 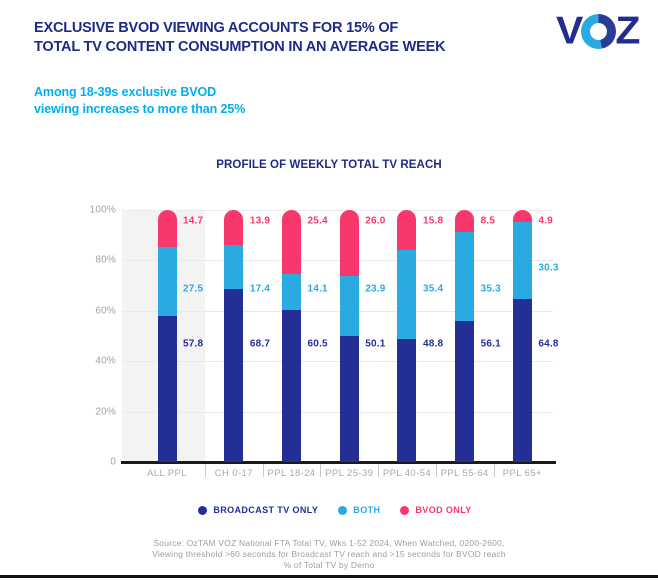 I want to click on value-label: 15.8, so click(x=433, y=221).